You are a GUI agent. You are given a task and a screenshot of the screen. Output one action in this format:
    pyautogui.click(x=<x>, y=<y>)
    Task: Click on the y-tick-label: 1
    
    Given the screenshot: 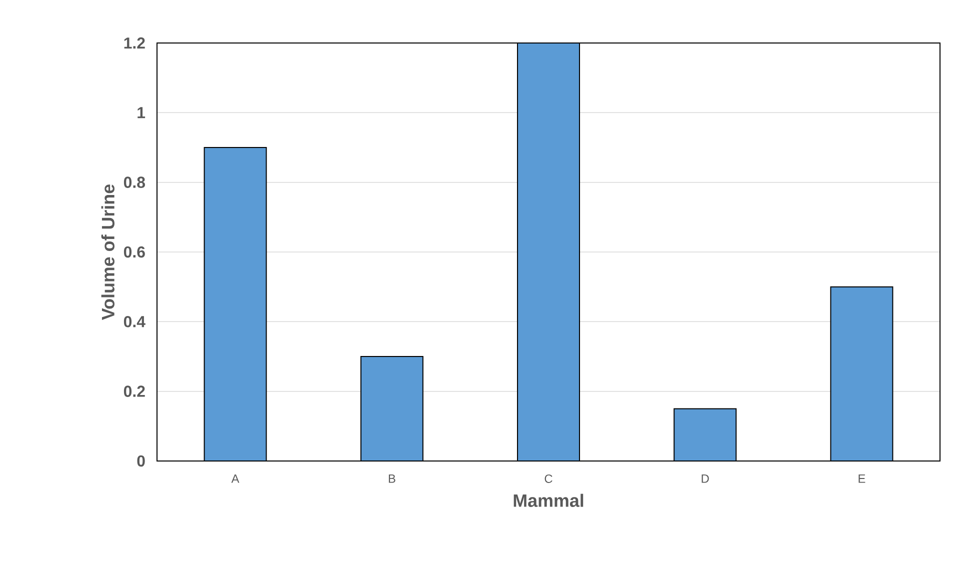 What is the action you would take?
    pyautogui.click(x=142, y=112)
    